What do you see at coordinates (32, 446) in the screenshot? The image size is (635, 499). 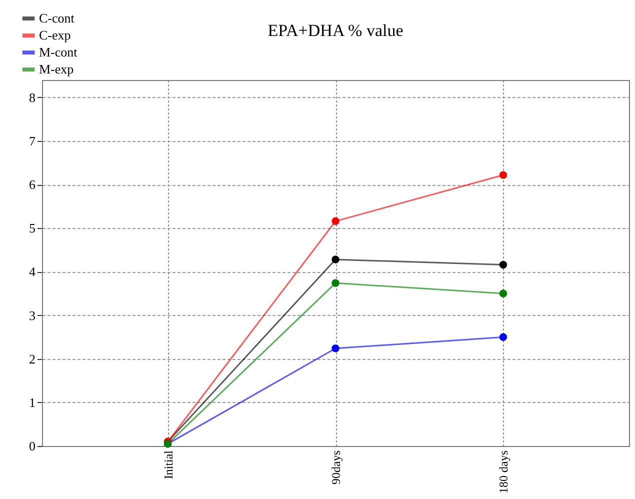 I see `y-tick-label: 0` at bounding box center [32, 446].